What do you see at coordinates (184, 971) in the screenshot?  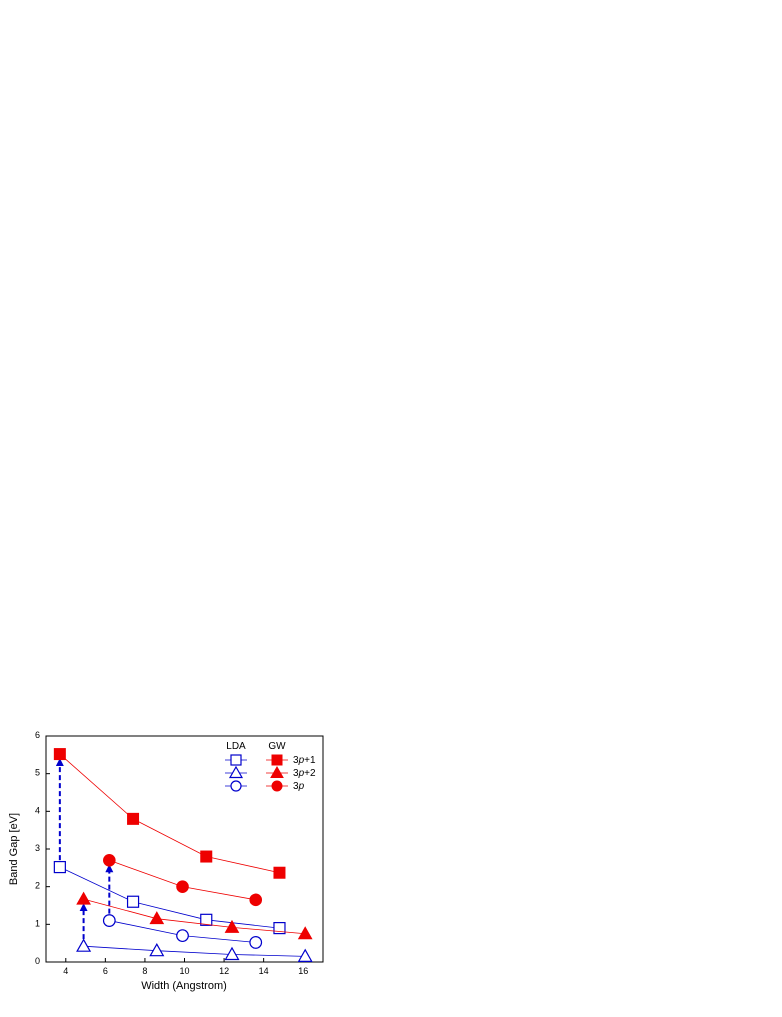 I see `x-tick-label: 10` at bounding box center [184, 971].